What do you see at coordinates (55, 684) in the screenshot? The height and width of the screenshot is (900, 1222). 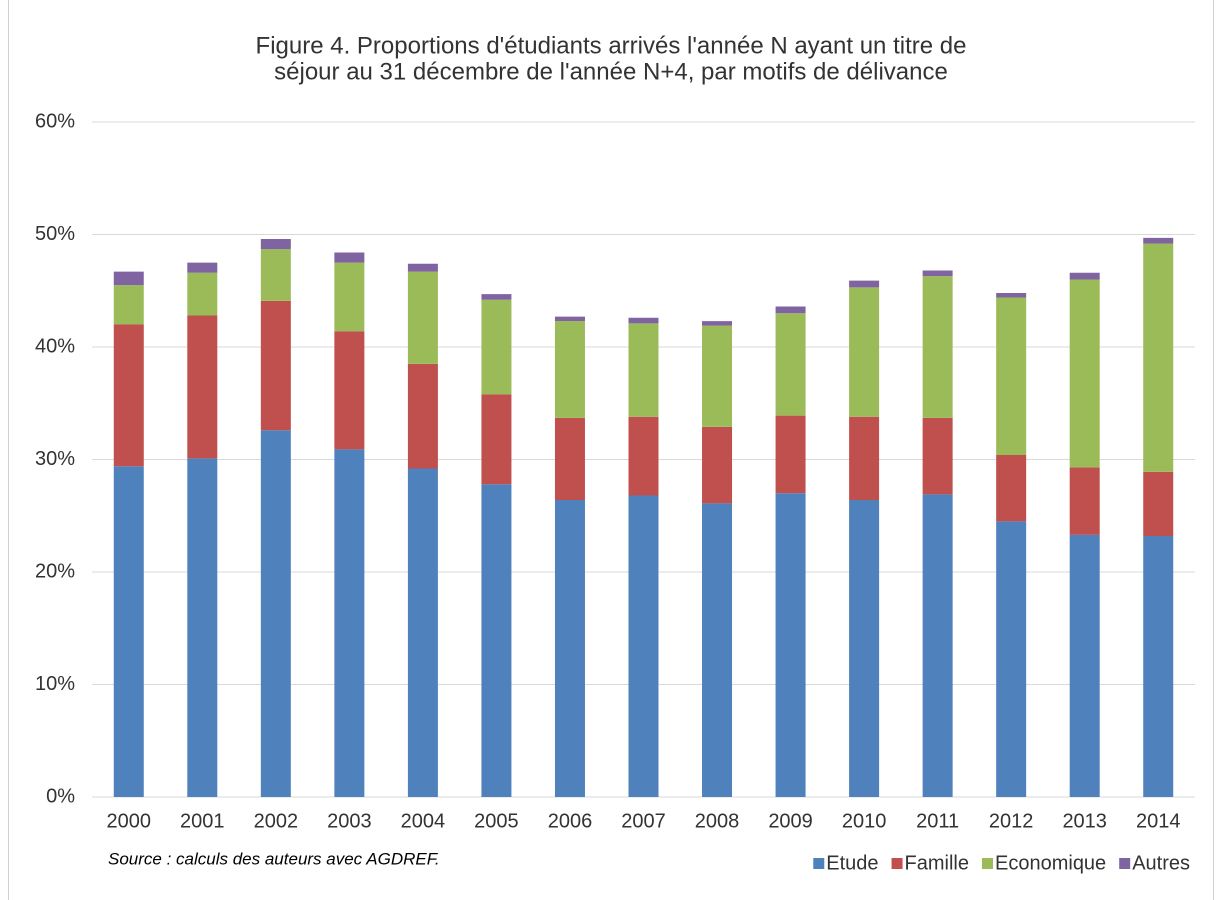 I see `y-tick-label: 10%` at bounding box center [55, 684].